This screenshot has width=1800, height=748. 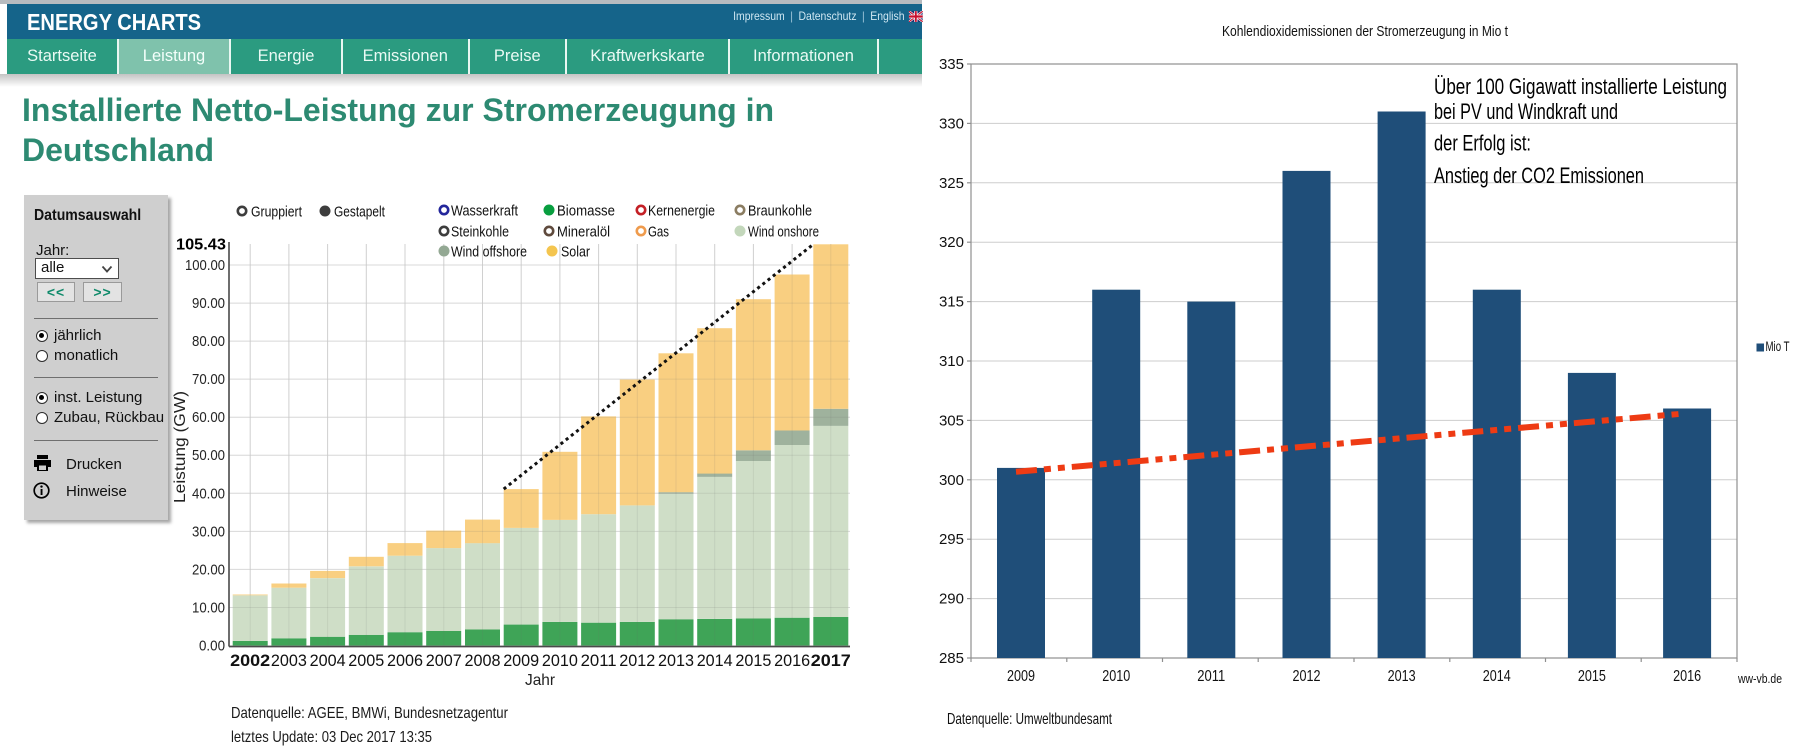 I want to click on svg-text: 2005, so click(x=366, y=660).